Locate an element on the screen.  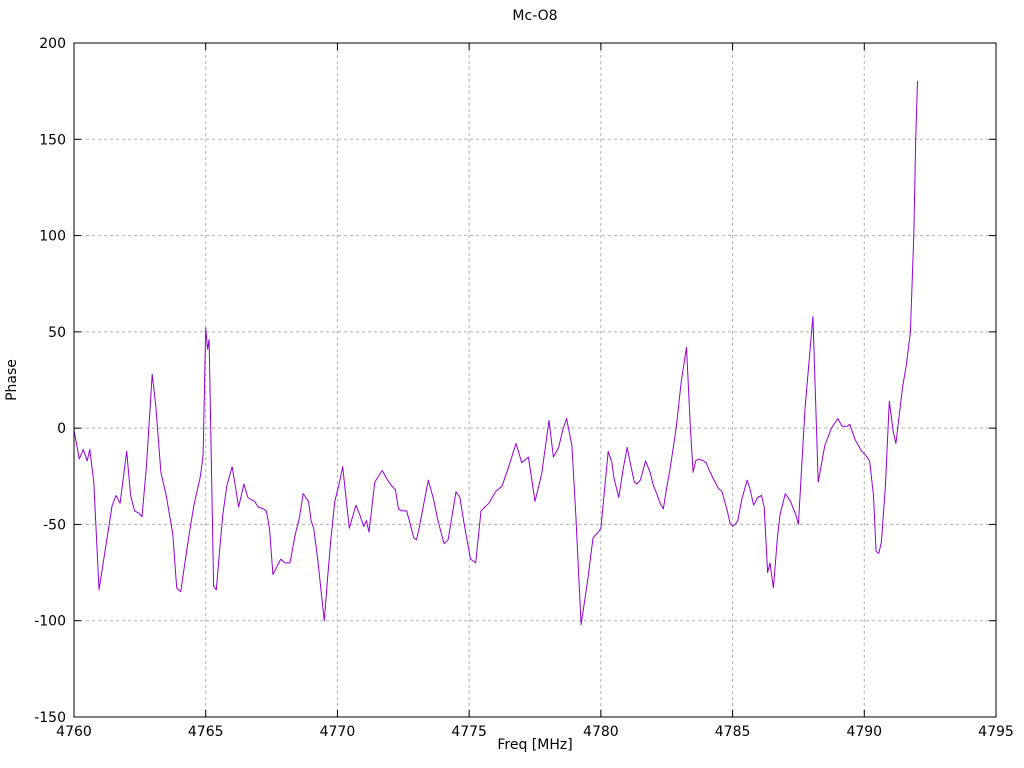
y-tick-label: 150 is located at coordinates (52, 140).